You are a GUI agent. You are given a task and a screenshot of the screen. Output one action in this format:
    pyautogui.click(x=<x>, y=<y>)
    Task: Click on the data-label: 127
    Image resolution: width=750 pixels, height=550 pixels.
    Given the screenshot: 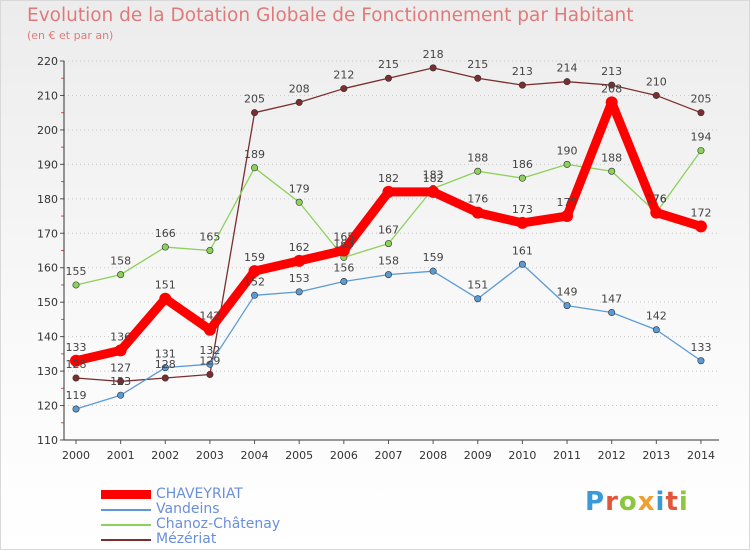 What is the action you would take?
    pyautogui.click(x=120, y=367)
    